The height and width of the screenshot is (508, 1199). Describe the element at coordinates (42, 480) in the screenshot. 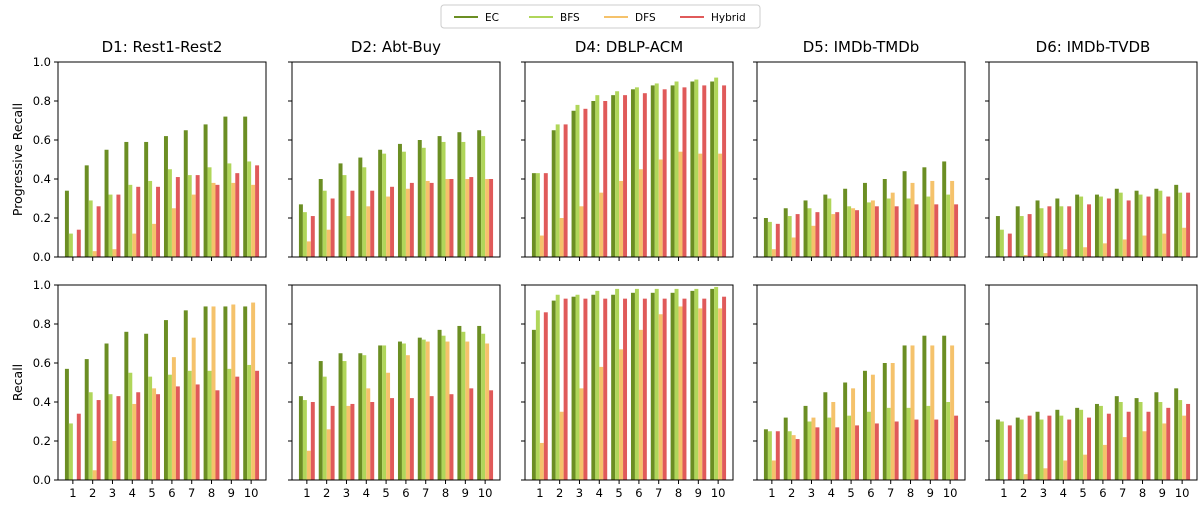

I see `y-tick-label: 0.0` at that location.